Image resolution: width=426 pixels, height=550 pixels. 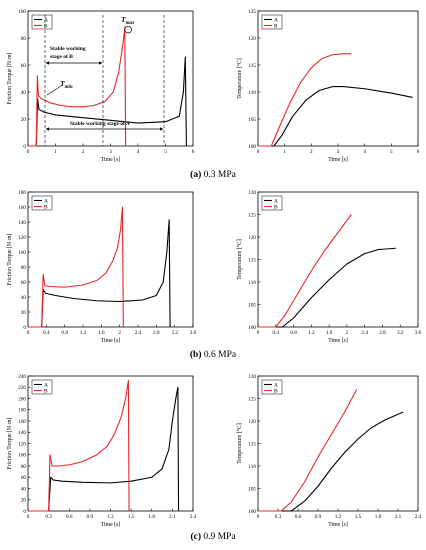 I want to click on x-tick-label: 4, so click(x=138, y=152).